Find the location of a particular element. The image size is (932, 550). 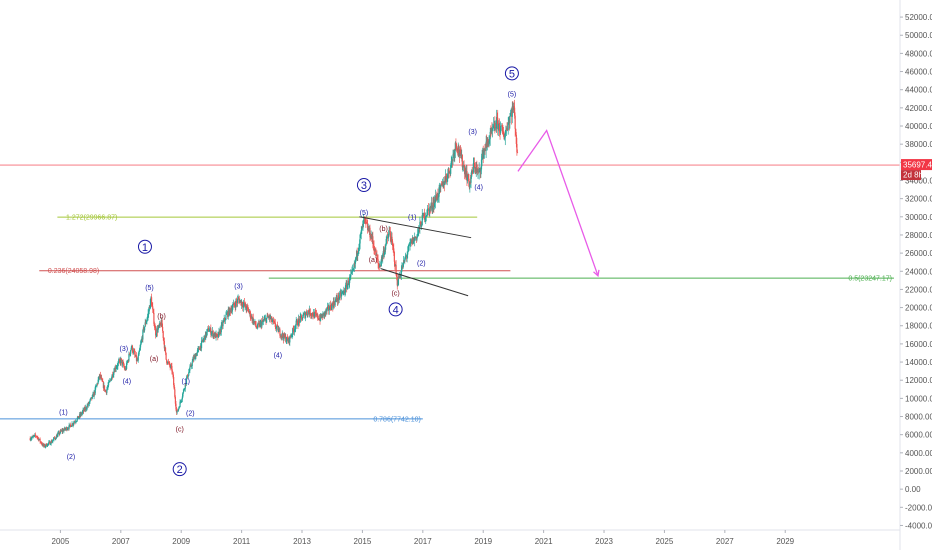

fib-level-label: 0.5(23247.17) is located at coordinates (870, 279).